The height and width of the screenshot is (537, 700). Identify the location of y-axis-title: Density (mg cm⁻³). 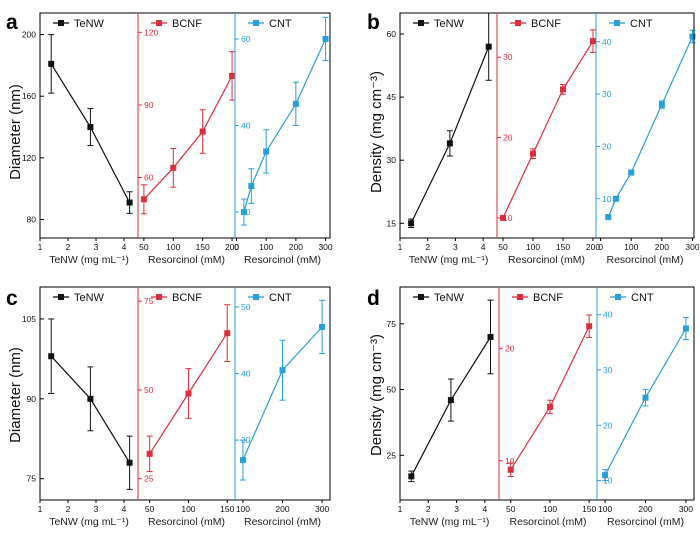
(376, 132).